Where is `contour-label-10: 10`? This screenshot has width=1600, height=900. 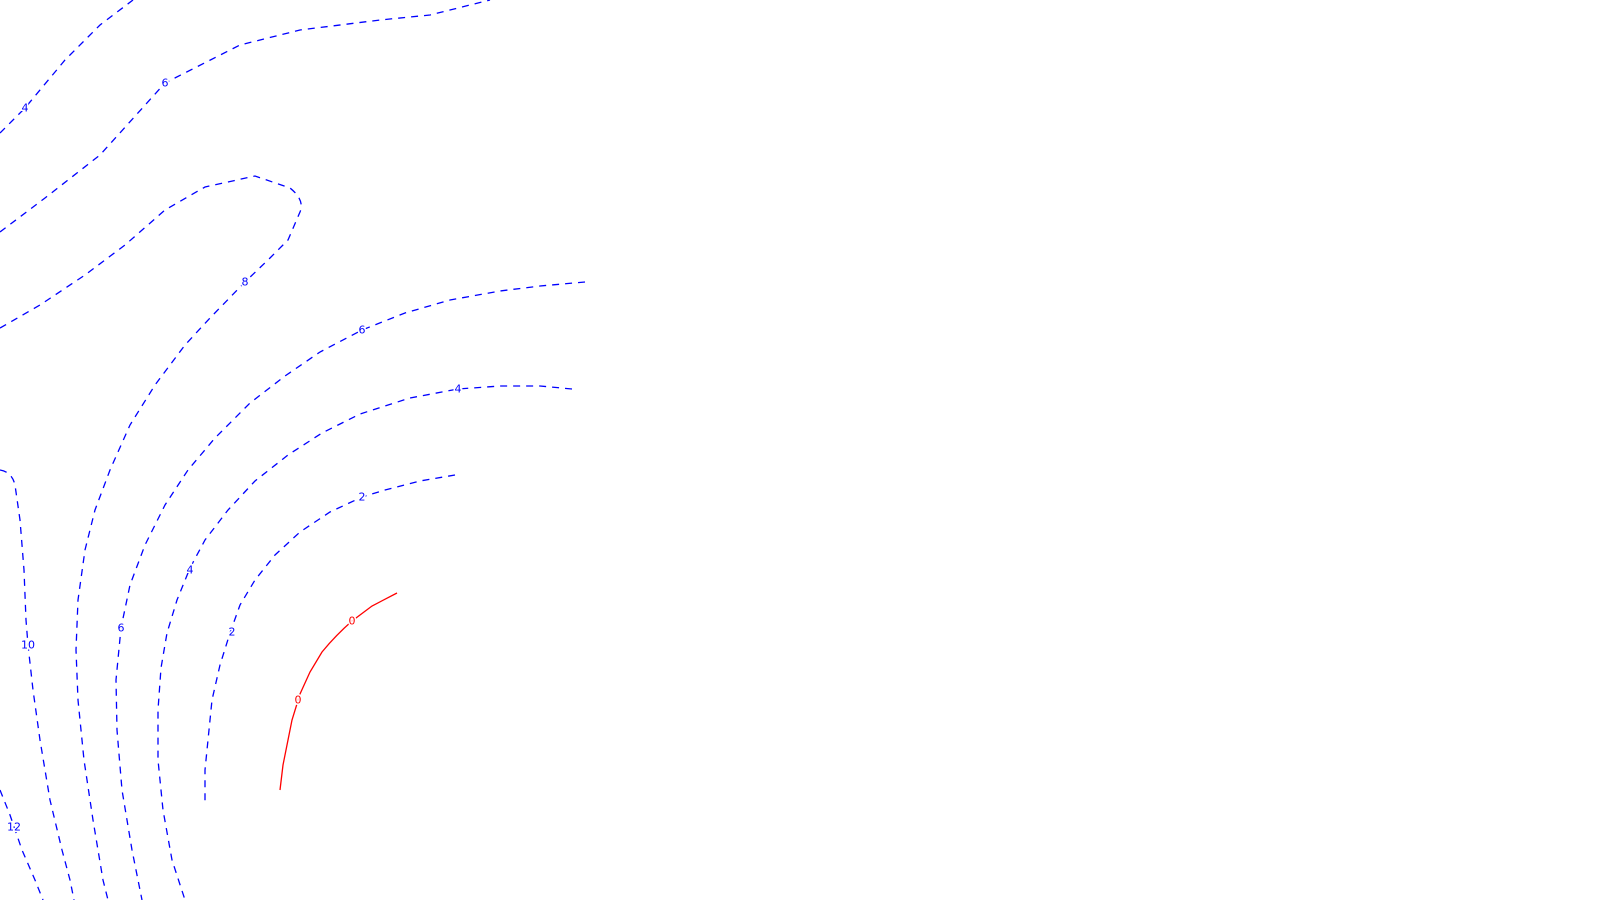
contour-label-10: 10 is located at coordinates (28, 645).